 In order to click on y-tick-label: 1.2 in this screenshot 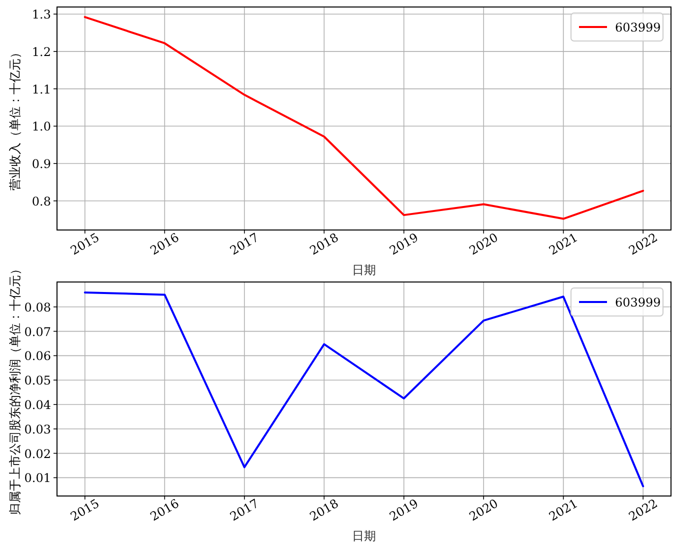, I will do `click(41, 51)`.